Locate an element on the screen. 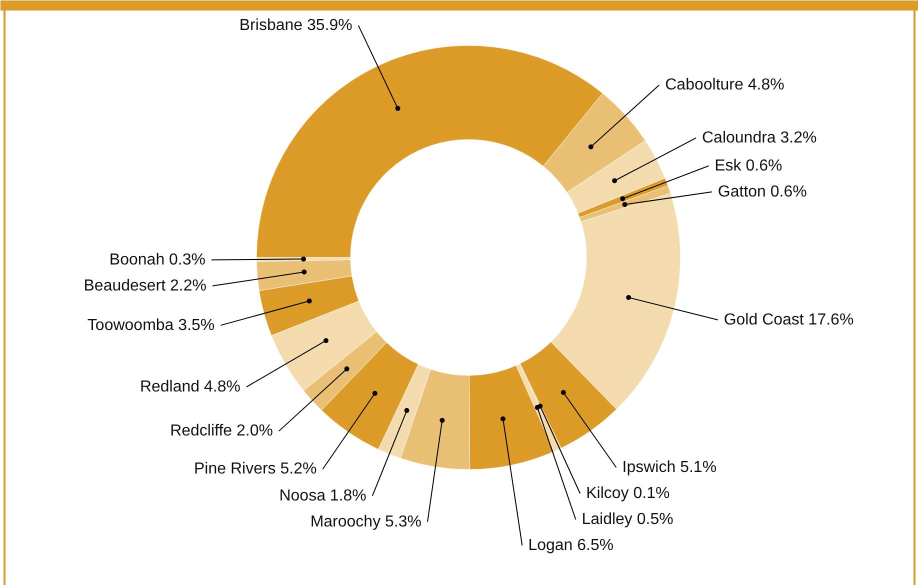 This screenshot has height=585, width=918. slice-label: Esk 0.6% is located at coordinates (748, 165).